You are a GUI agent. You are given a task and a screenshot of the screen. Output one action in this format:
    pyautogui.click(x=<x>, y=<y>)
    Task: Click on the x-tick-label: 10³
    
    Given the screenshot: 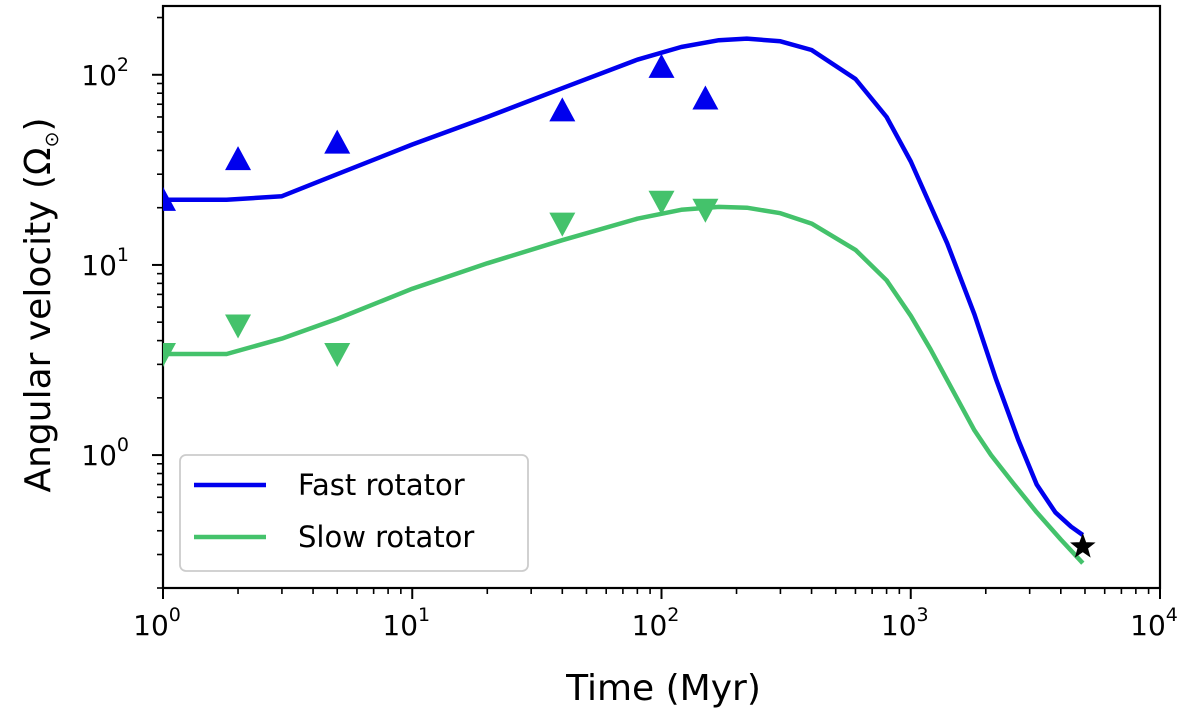 What is the action you would take?
    pyautogui.click(x=905, y=623)
    